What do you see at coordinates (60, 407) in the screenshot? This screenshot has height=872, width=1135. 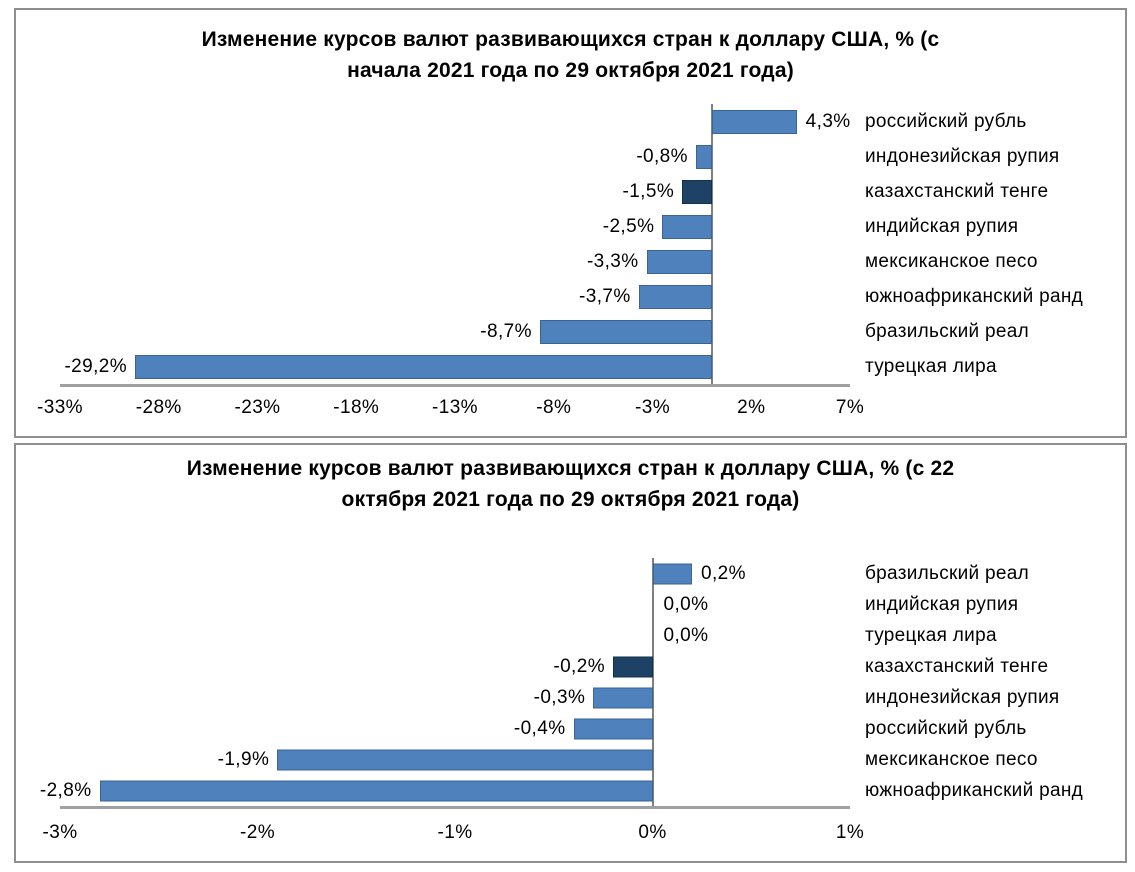 I see `x-tick-label: -33%` at bounding box center [60, 407].